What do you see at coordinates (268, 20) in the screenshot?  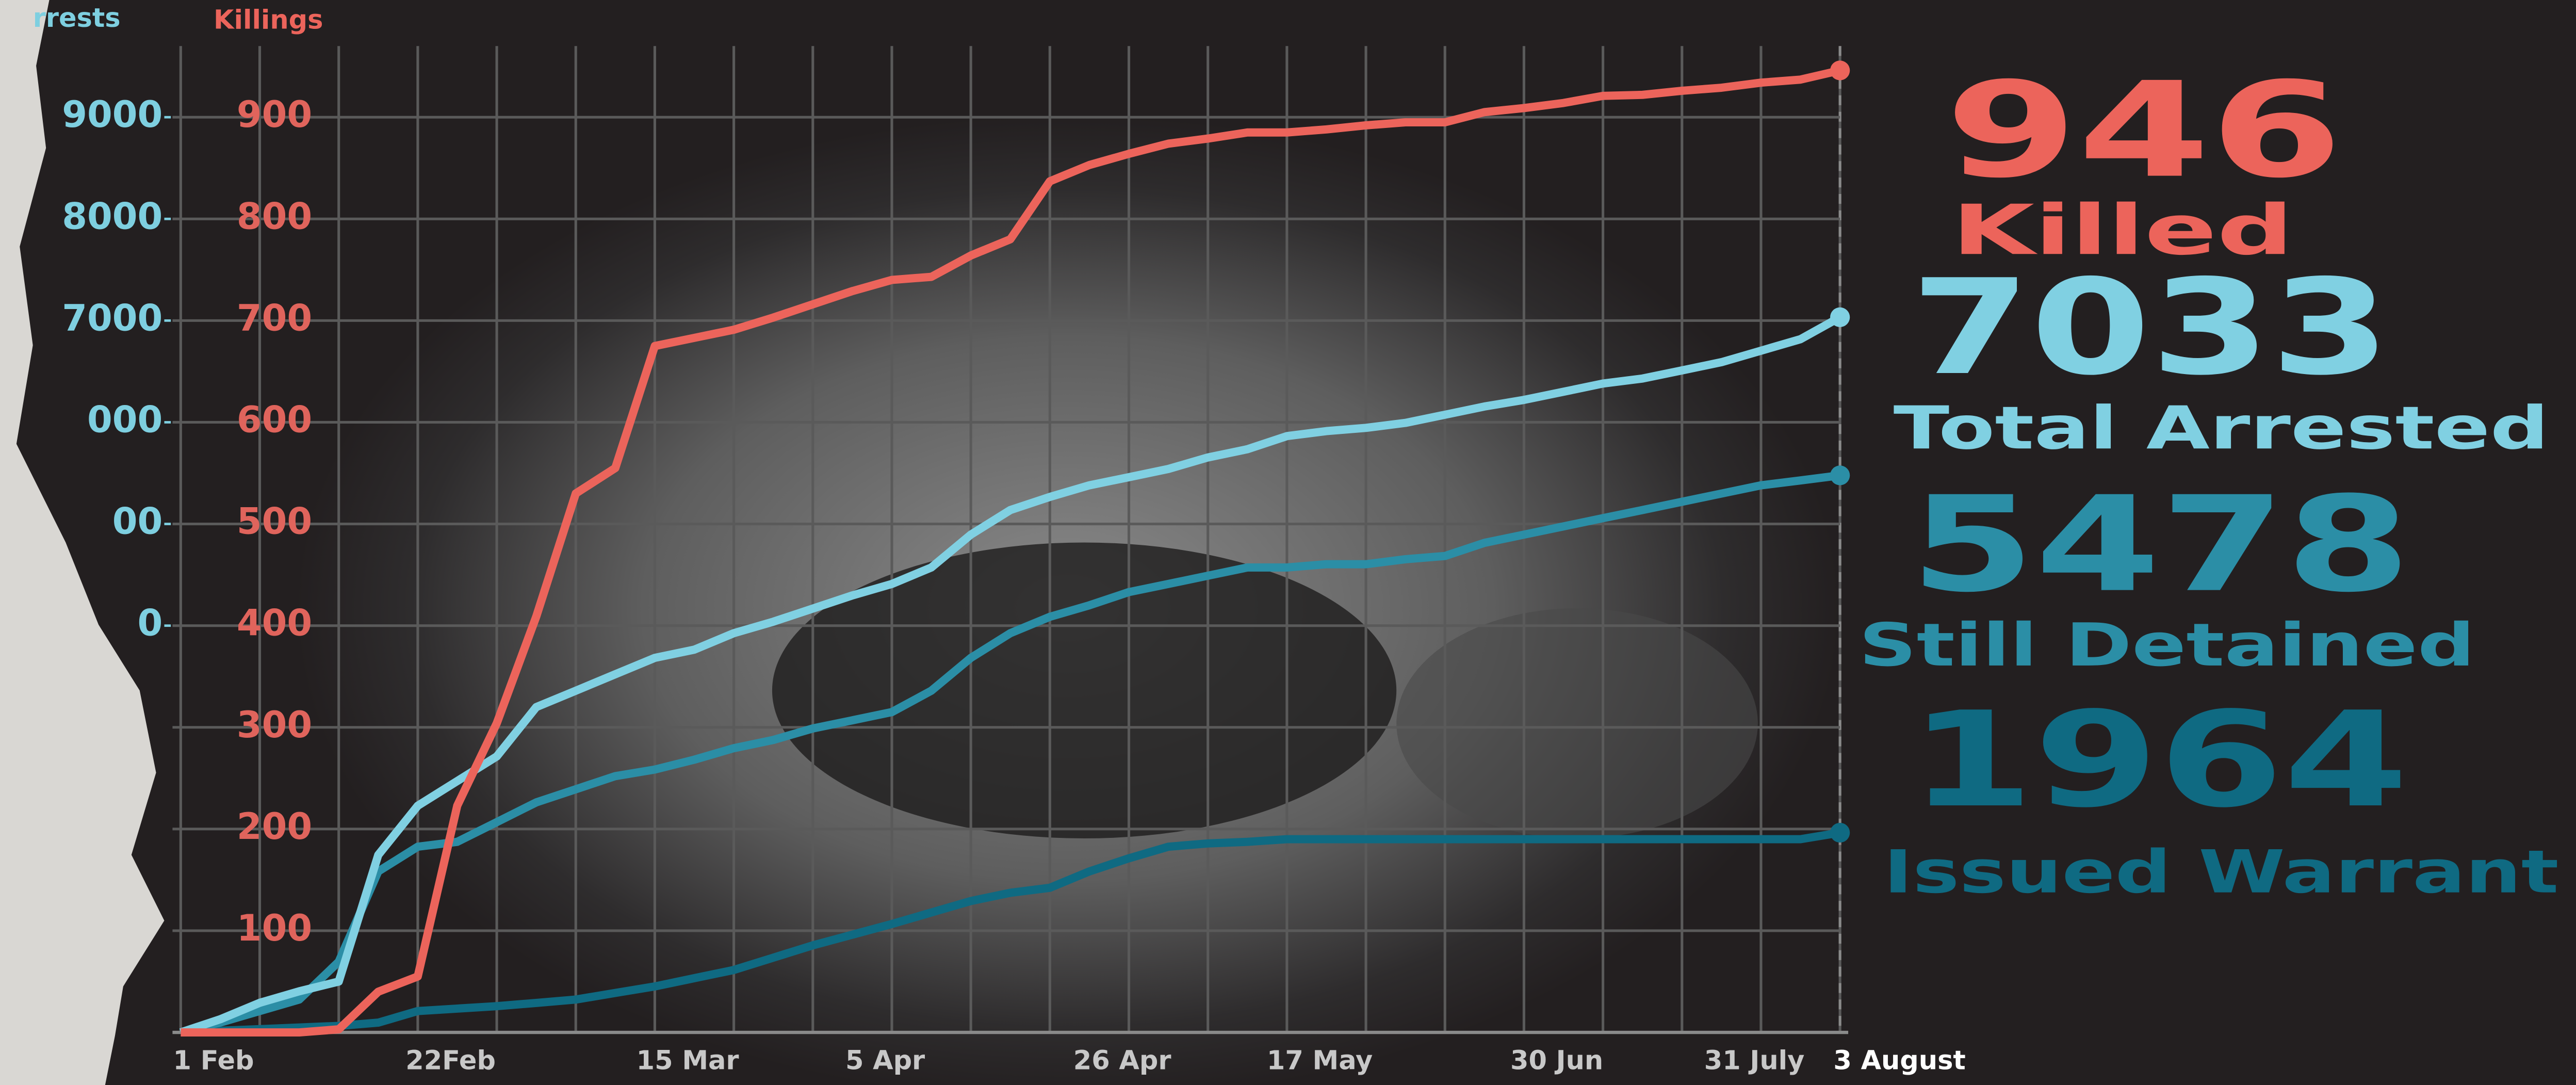 I see `y-axis-title: Killings` at bounding box center [268, 20].